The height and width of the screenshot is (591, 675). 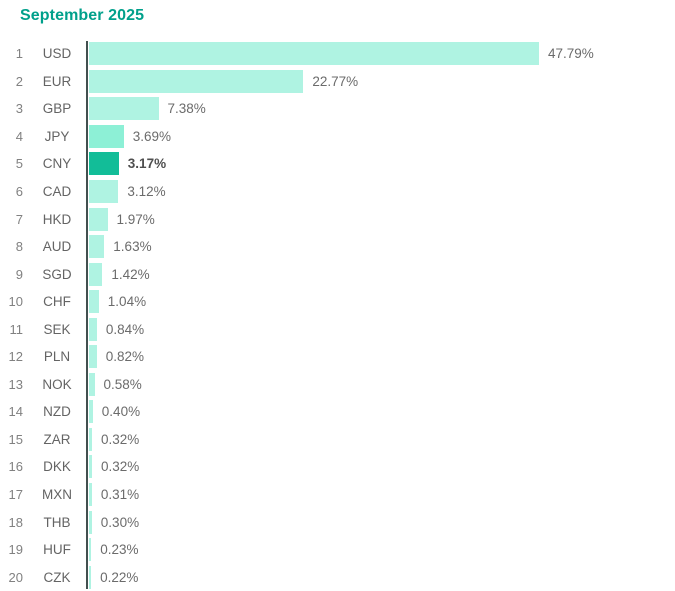 I want to click on currency-code-label: THB, so click(x=57, y=522).